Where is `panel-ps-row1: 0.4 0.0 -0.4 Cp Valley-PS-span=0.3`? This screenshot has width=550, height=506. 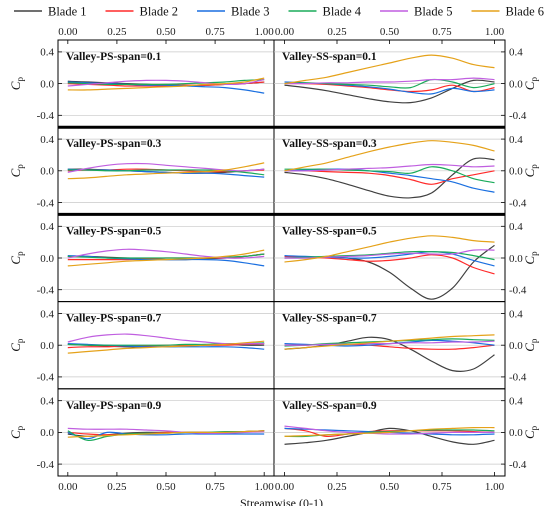
panel-ps-row1: 0.4 0.0 -0.4 Cp Valley-PS-span=0.3 is located at coordinates (141, 170).